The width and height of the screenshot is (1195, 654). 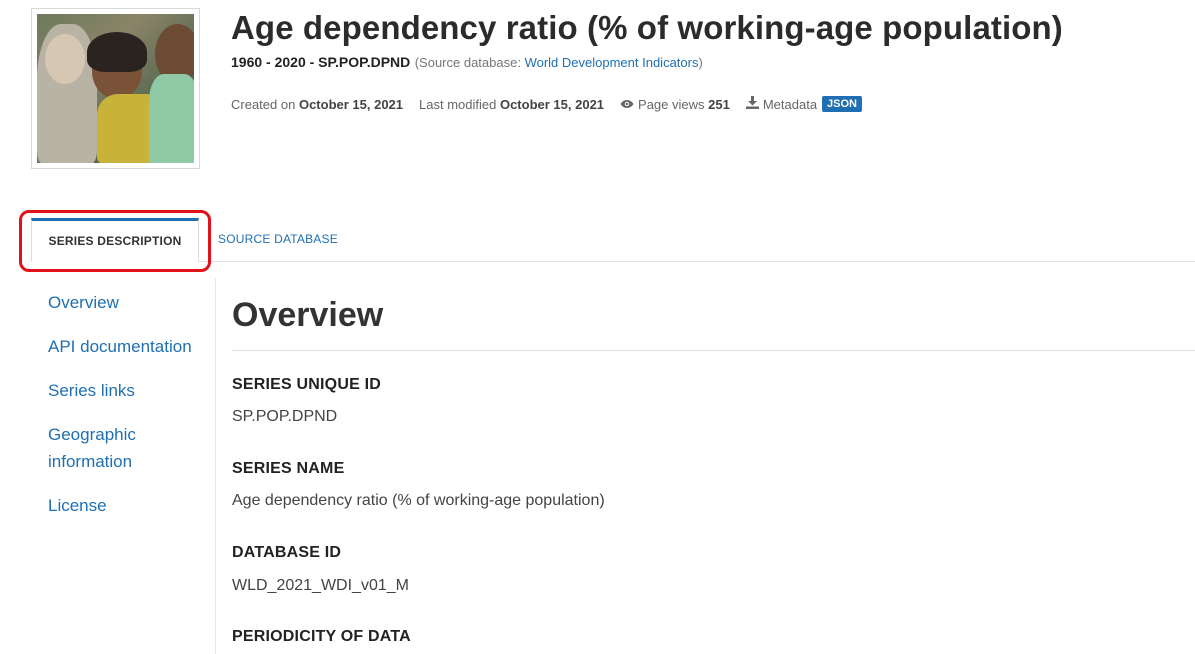 I want to click on created-label: Created on, so click(x=263, y=104).